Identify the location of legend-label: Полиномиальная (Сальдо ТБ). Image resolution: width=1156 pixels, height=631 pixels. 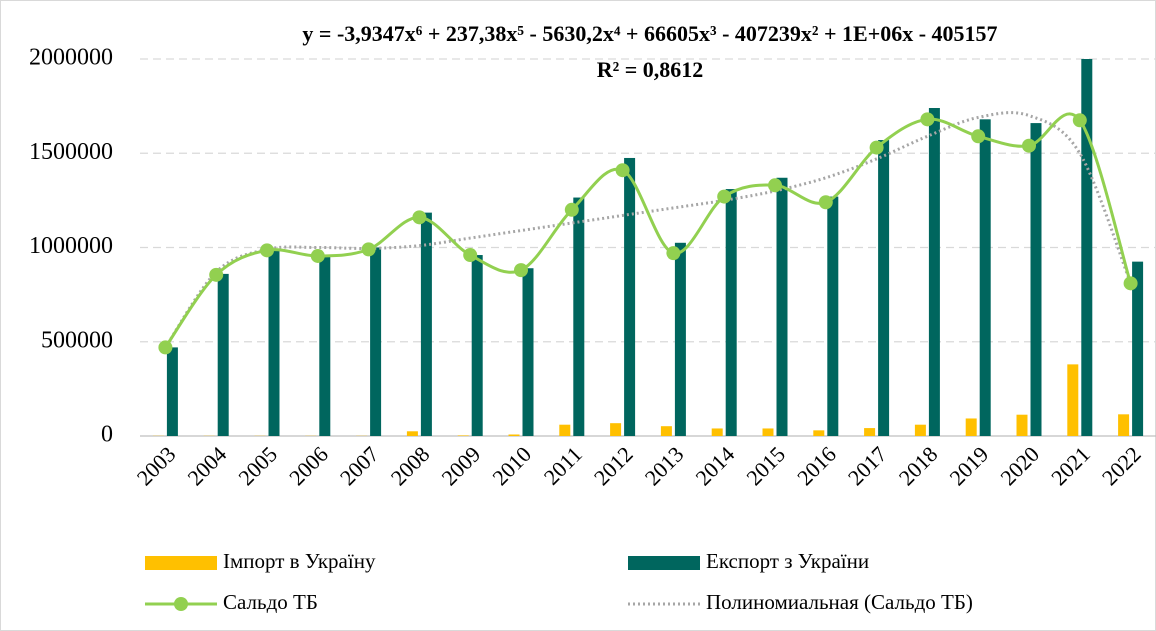
(839, 602).